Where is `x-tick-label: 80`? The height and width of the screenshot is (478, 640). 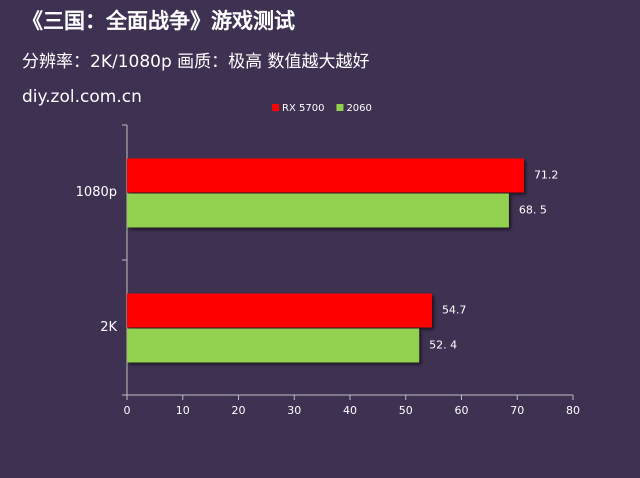 x-tick-label: 80 is located at coordinates (573, 410).